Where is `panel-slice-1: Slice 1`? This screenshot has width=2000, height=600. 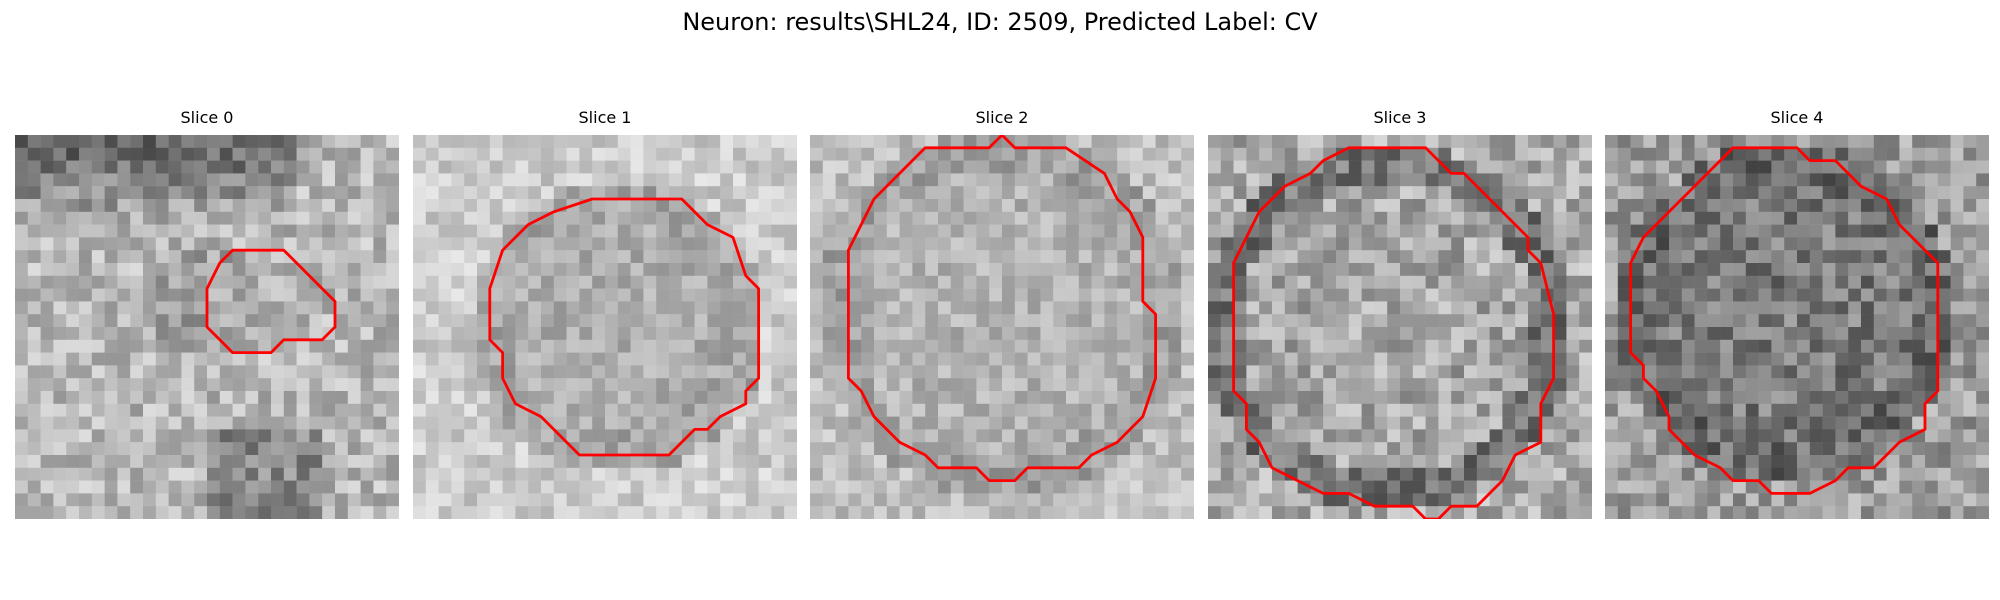 panel-slice-1: Slice 1 is located at coordinates (605, 313).